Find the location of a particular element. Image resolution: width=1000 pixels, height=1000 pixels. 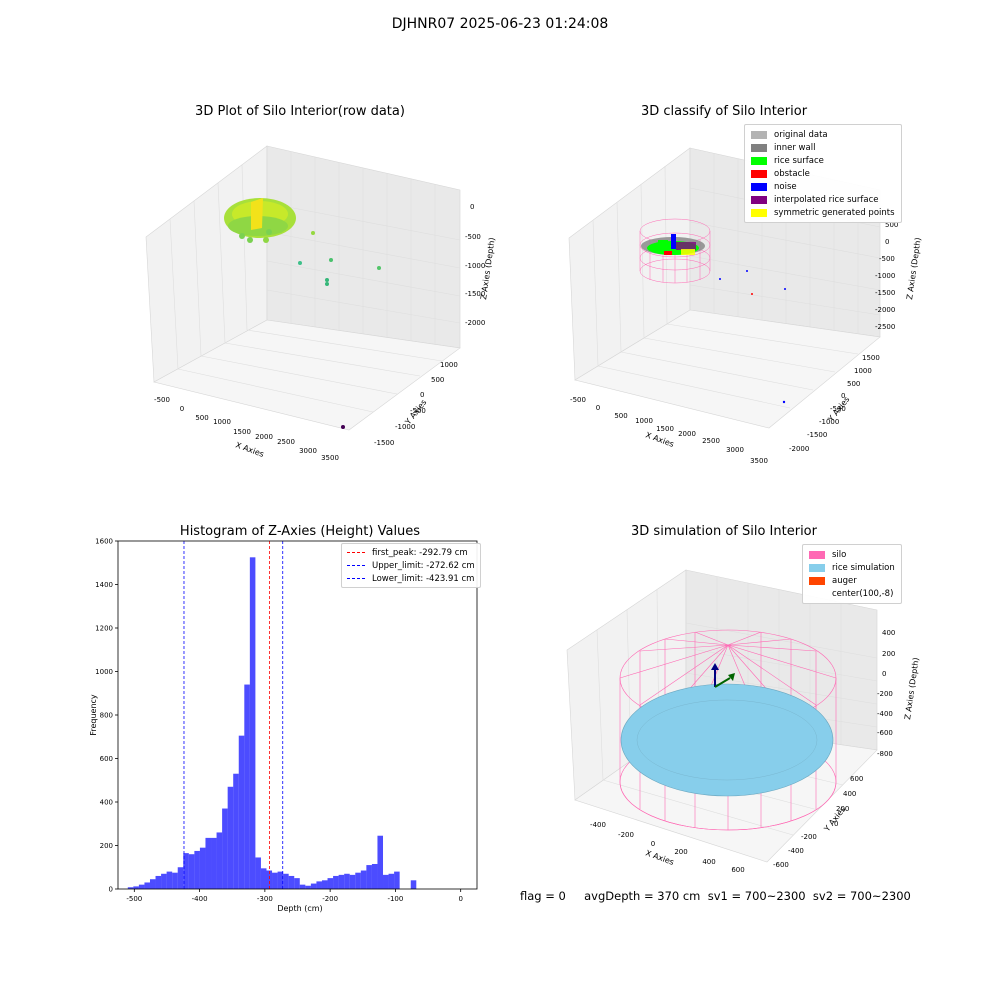

panel2-xlabel: X Axies is located at coordinates (659, 439).